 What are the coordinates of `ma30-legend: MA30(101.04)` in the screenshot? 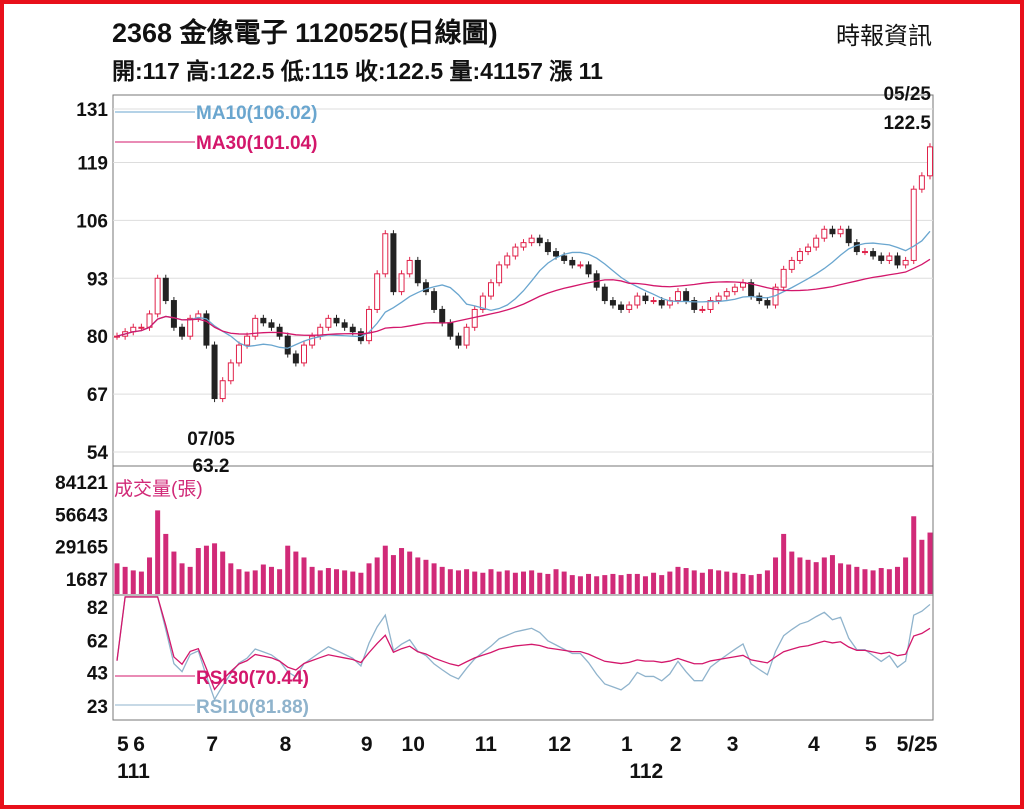 It's located at (256, 143).